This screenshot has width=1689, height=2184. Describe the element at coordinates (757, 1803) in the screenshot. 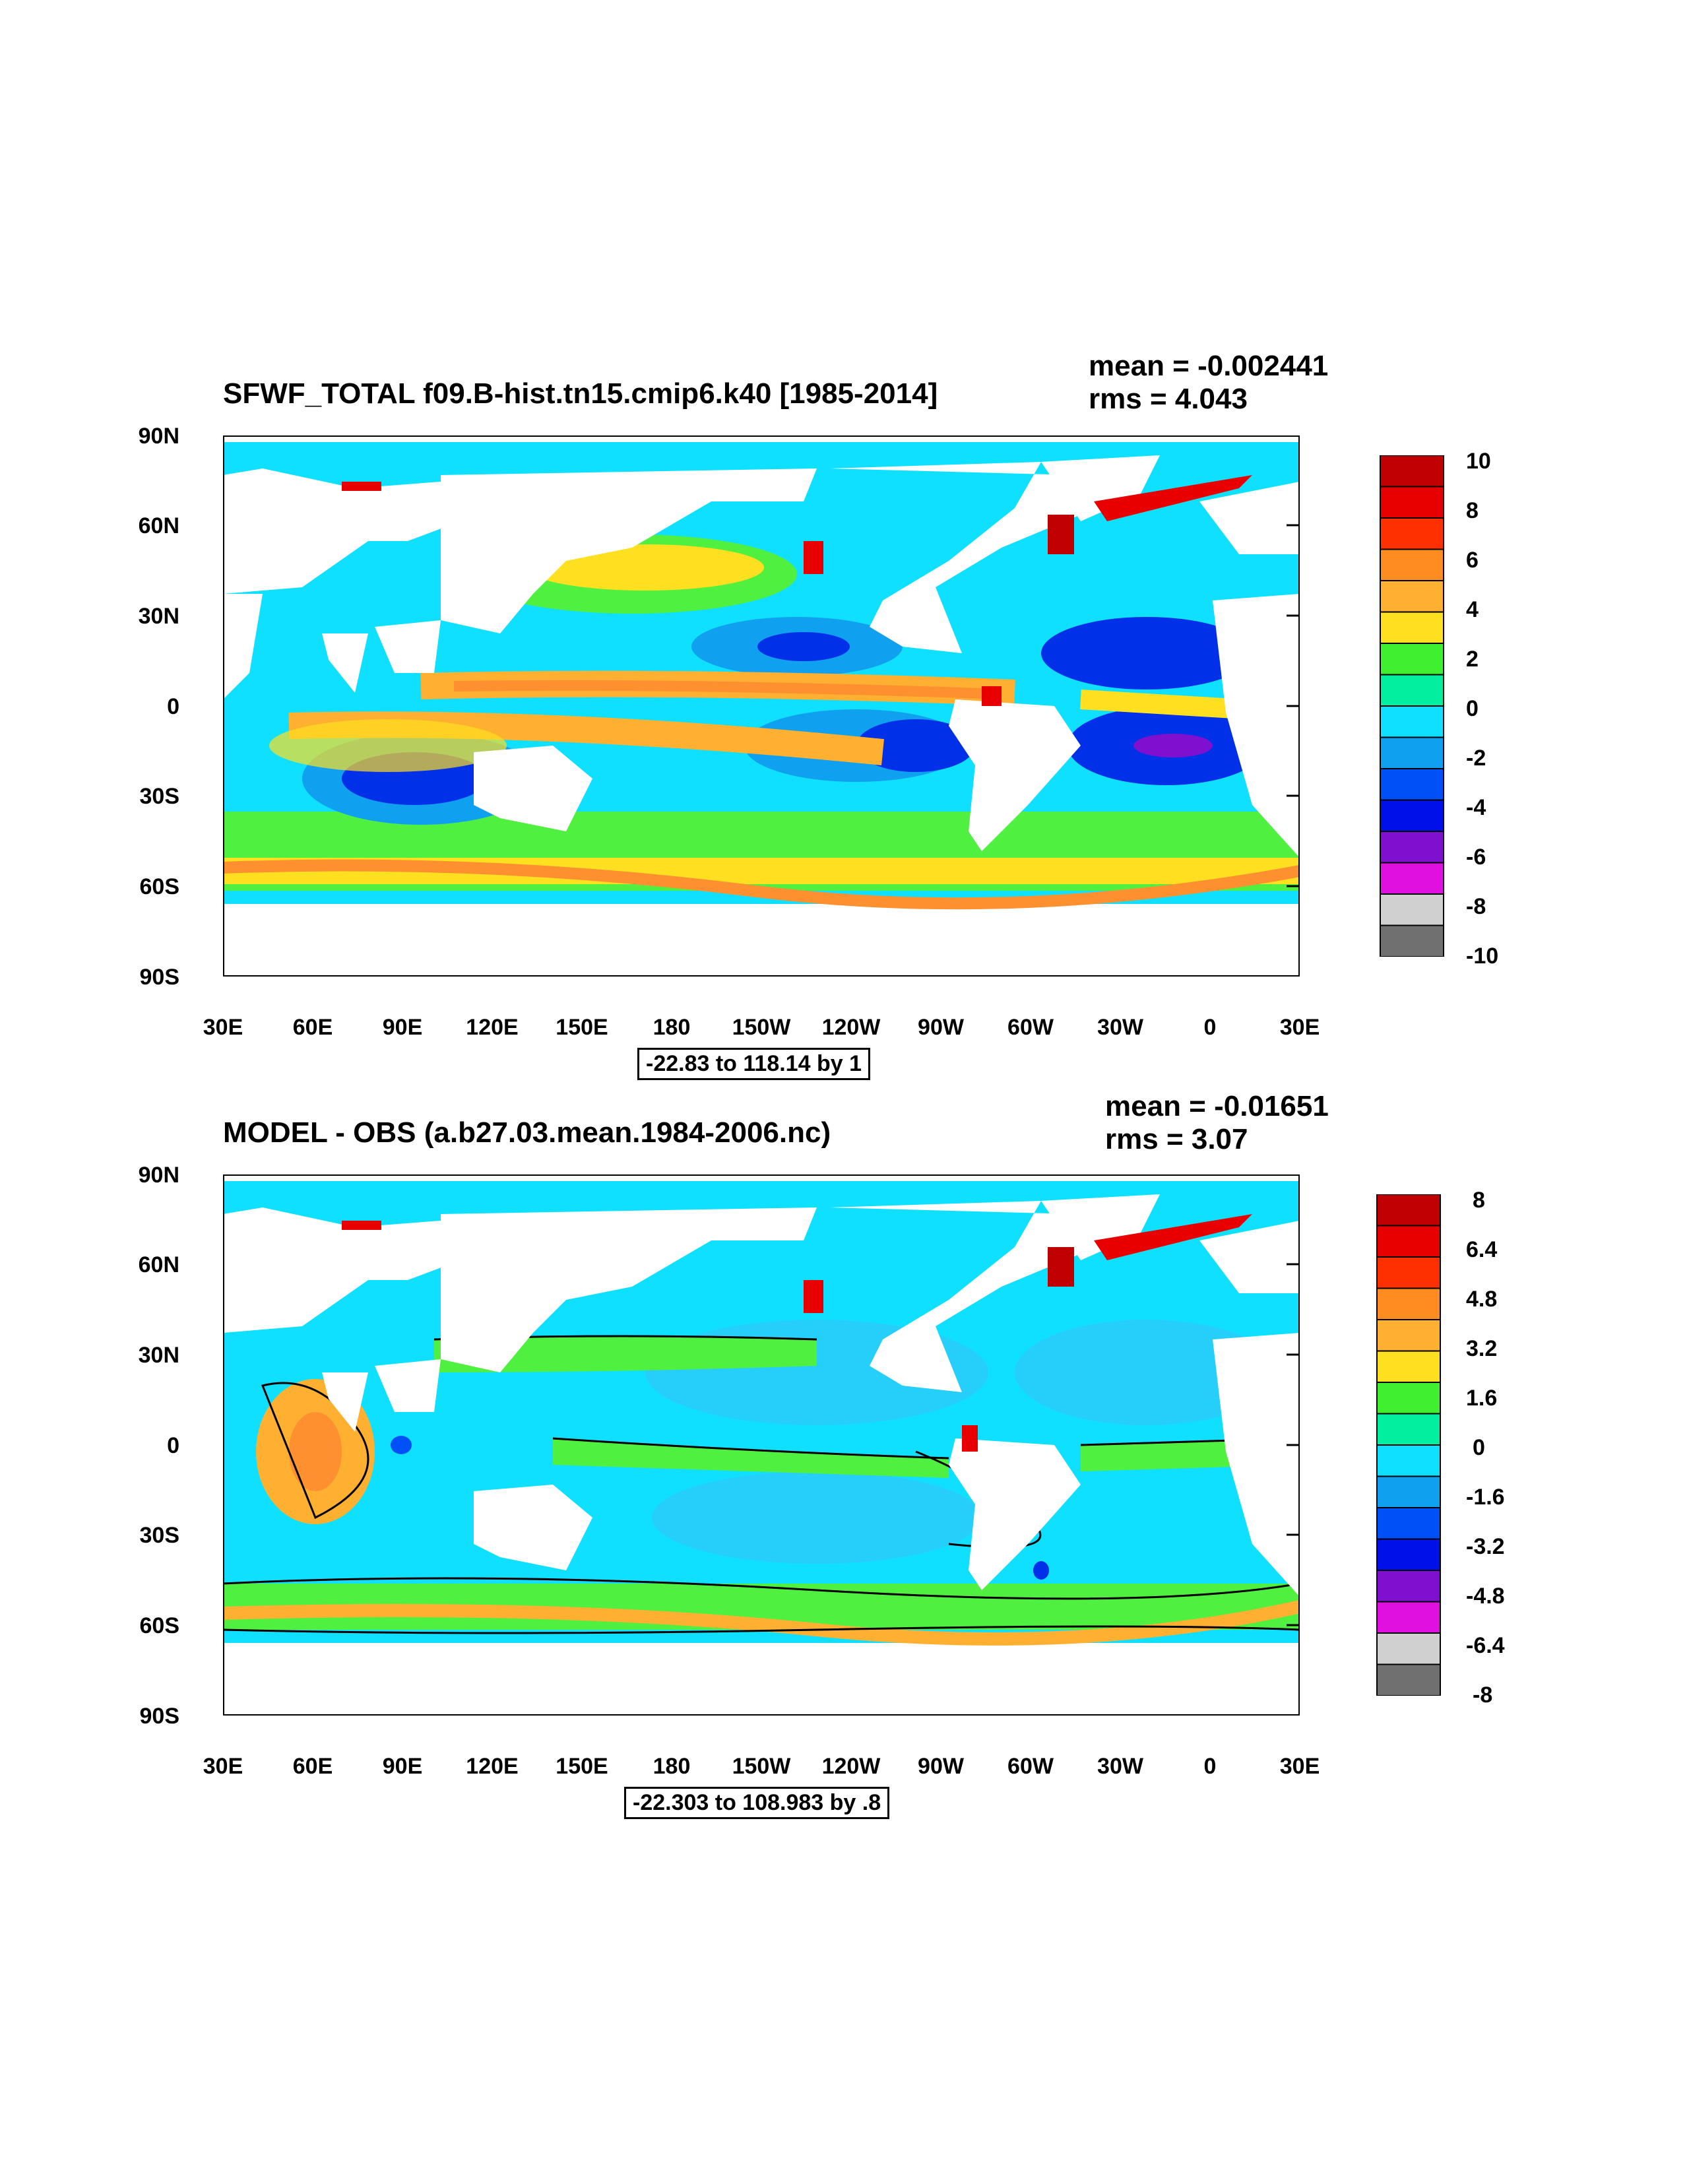

I see `contour-range-box: -22.303 to 108.983 by .8` at that location.